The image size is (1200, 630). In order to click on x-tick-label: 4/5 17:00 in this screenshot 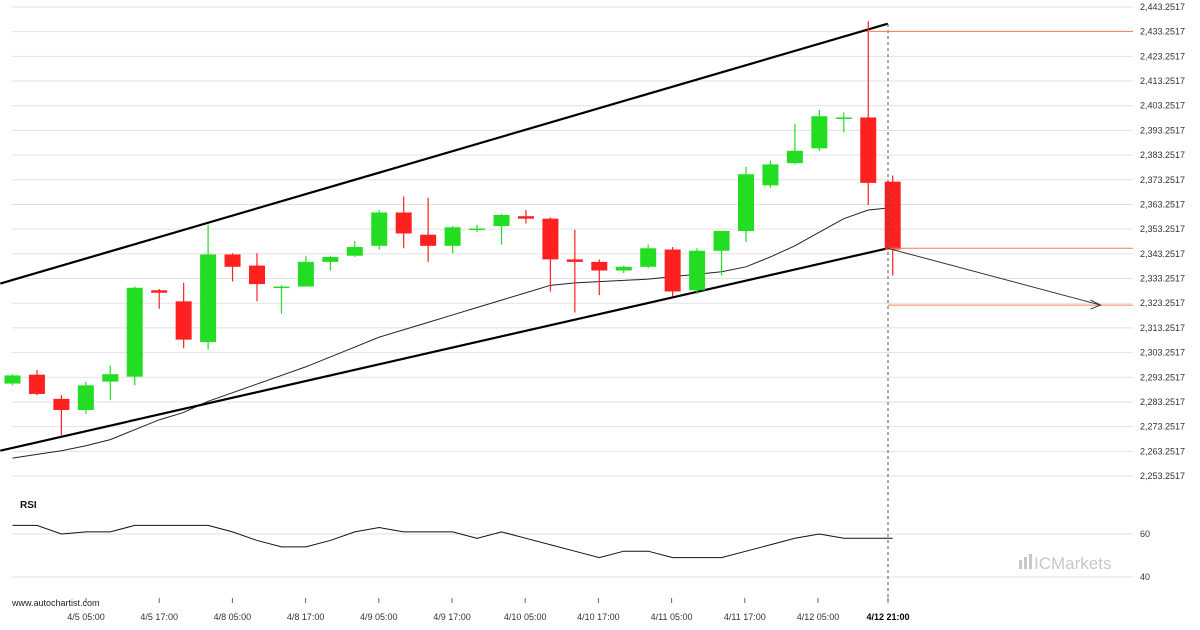, I will do `click(159, 617)`.